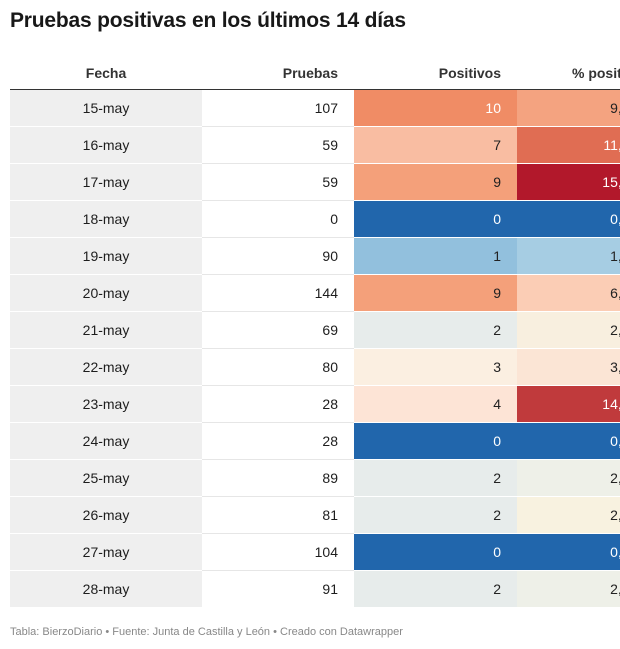  Describe the element at coordinates (568, 367) in the screenshot. I see `cell-pct-positivo: 3,8%` at that location.